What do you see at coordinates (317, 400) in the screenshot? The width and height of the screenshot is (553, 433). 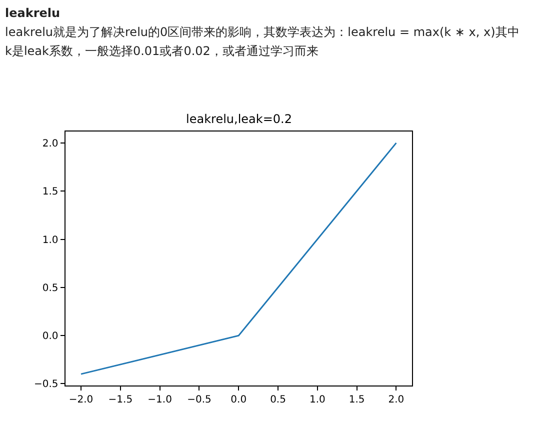 I see `x-tick-label: 1.0` at bounding box center [317, 400].